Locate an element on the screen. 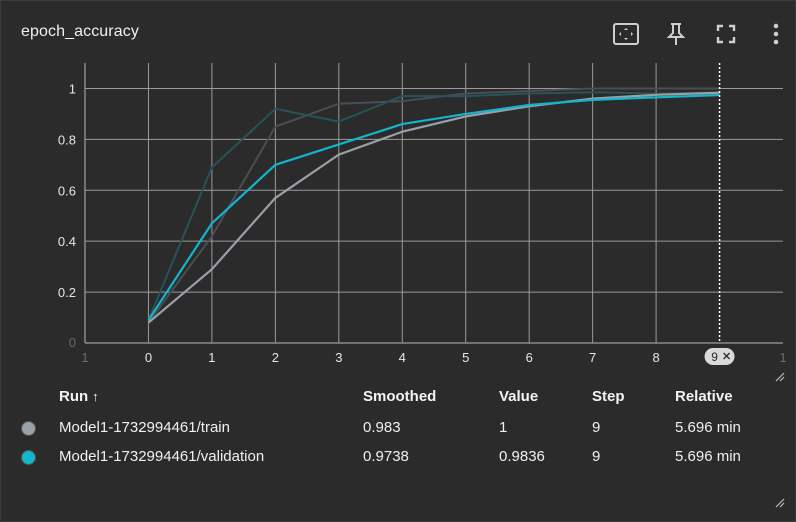  card-resize-handle is located at coordinates (779, 501).